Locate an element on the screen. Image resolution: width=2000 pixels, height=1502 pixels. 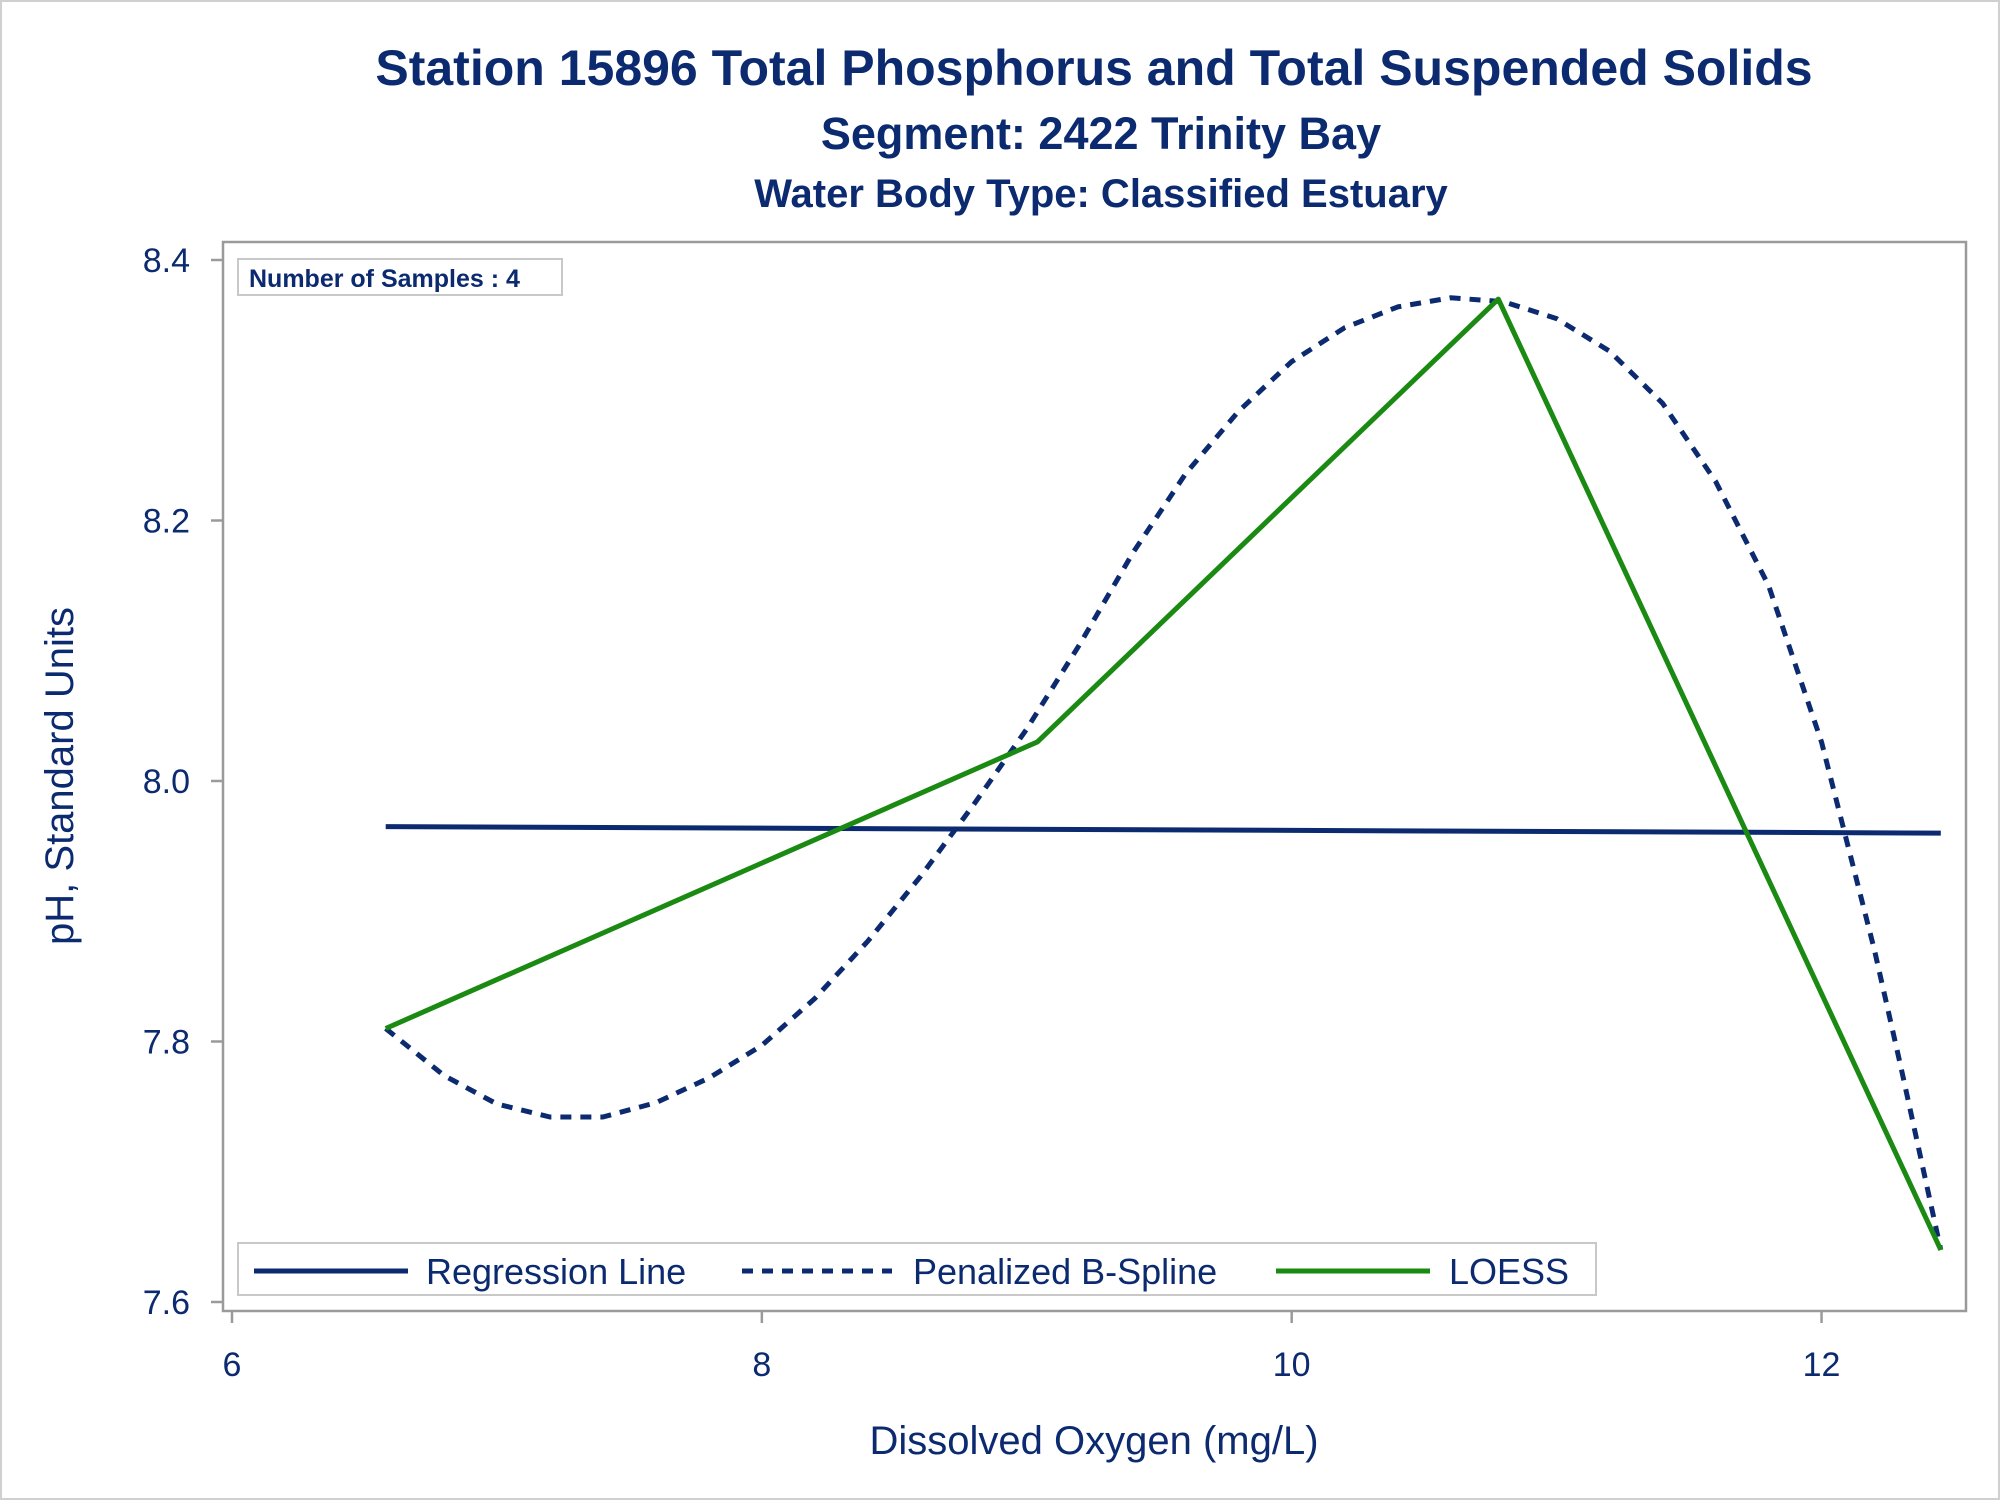
y-tick-label: 7.6 is located at coordinates (166, 1303).